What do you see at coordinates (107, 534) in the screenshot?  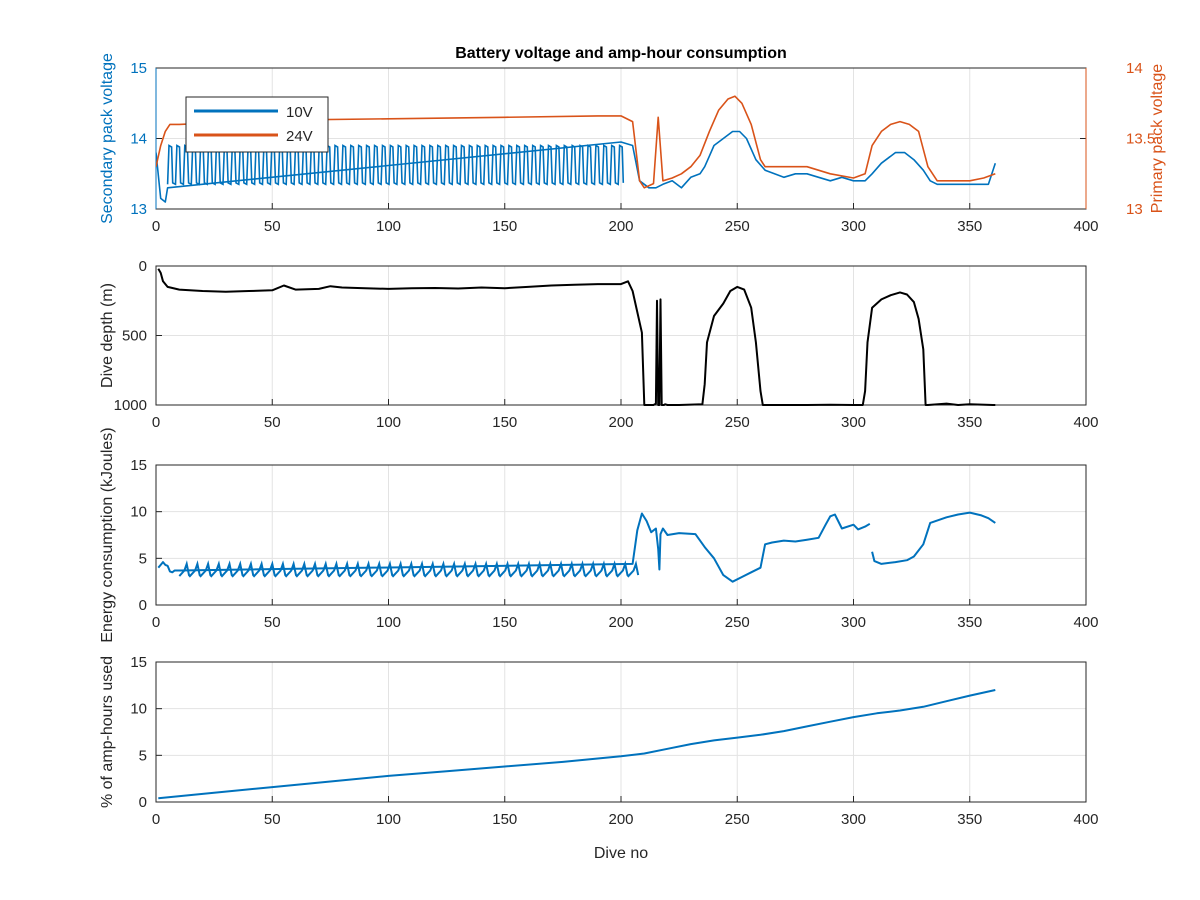 I see `y-axis-label: Energy consumption (kJoules)` at bounding box center [107, 534].